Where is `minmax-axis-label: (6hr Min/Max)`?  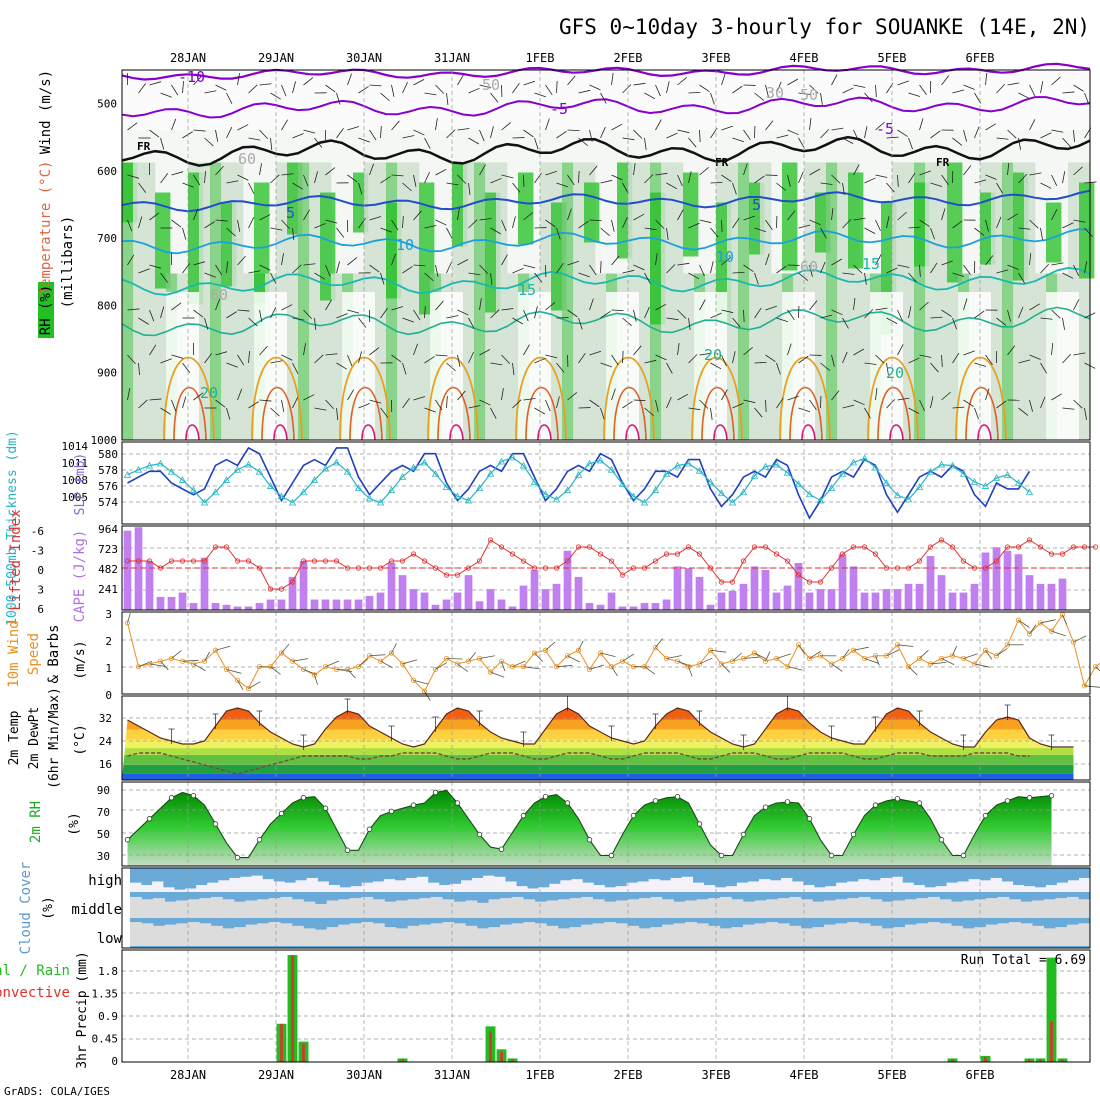 minmax-axis-label: (6hr Min/Max) is located at coordinates (54, 738).